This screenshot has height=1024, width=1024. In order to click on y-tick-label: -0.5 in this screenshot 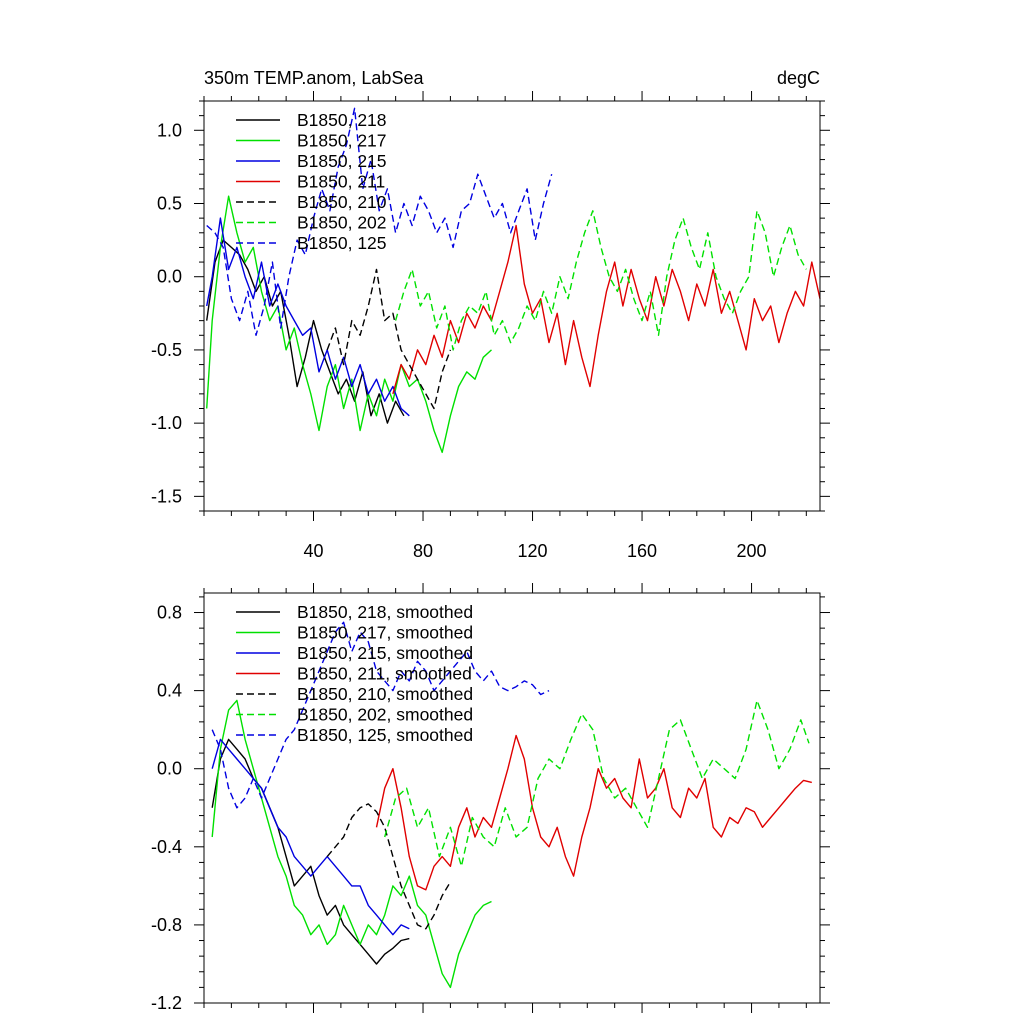, I will do `click(166, 350)`.